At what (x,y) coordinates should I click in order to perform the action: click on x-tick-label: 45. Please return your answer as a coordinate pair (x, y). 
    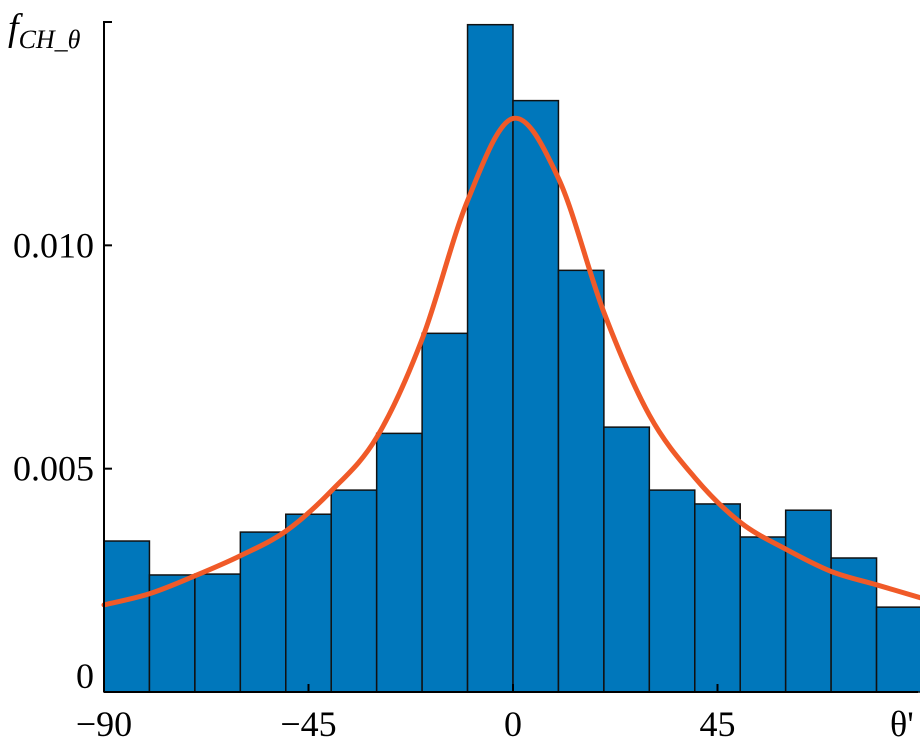
    Looking at the image, I should click on (718, 723).